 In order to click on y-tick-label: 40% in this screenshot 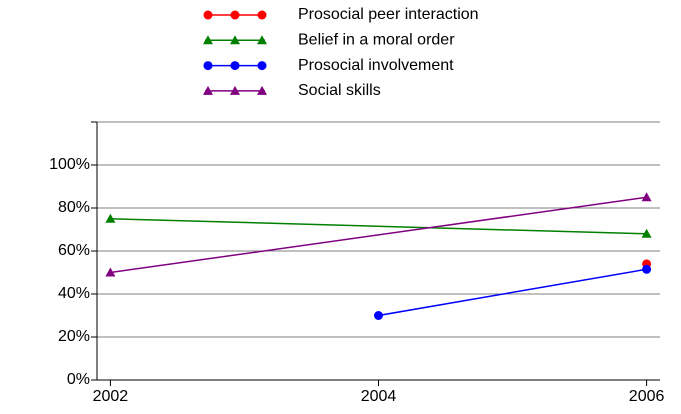, I will do `click(74, 293)`.